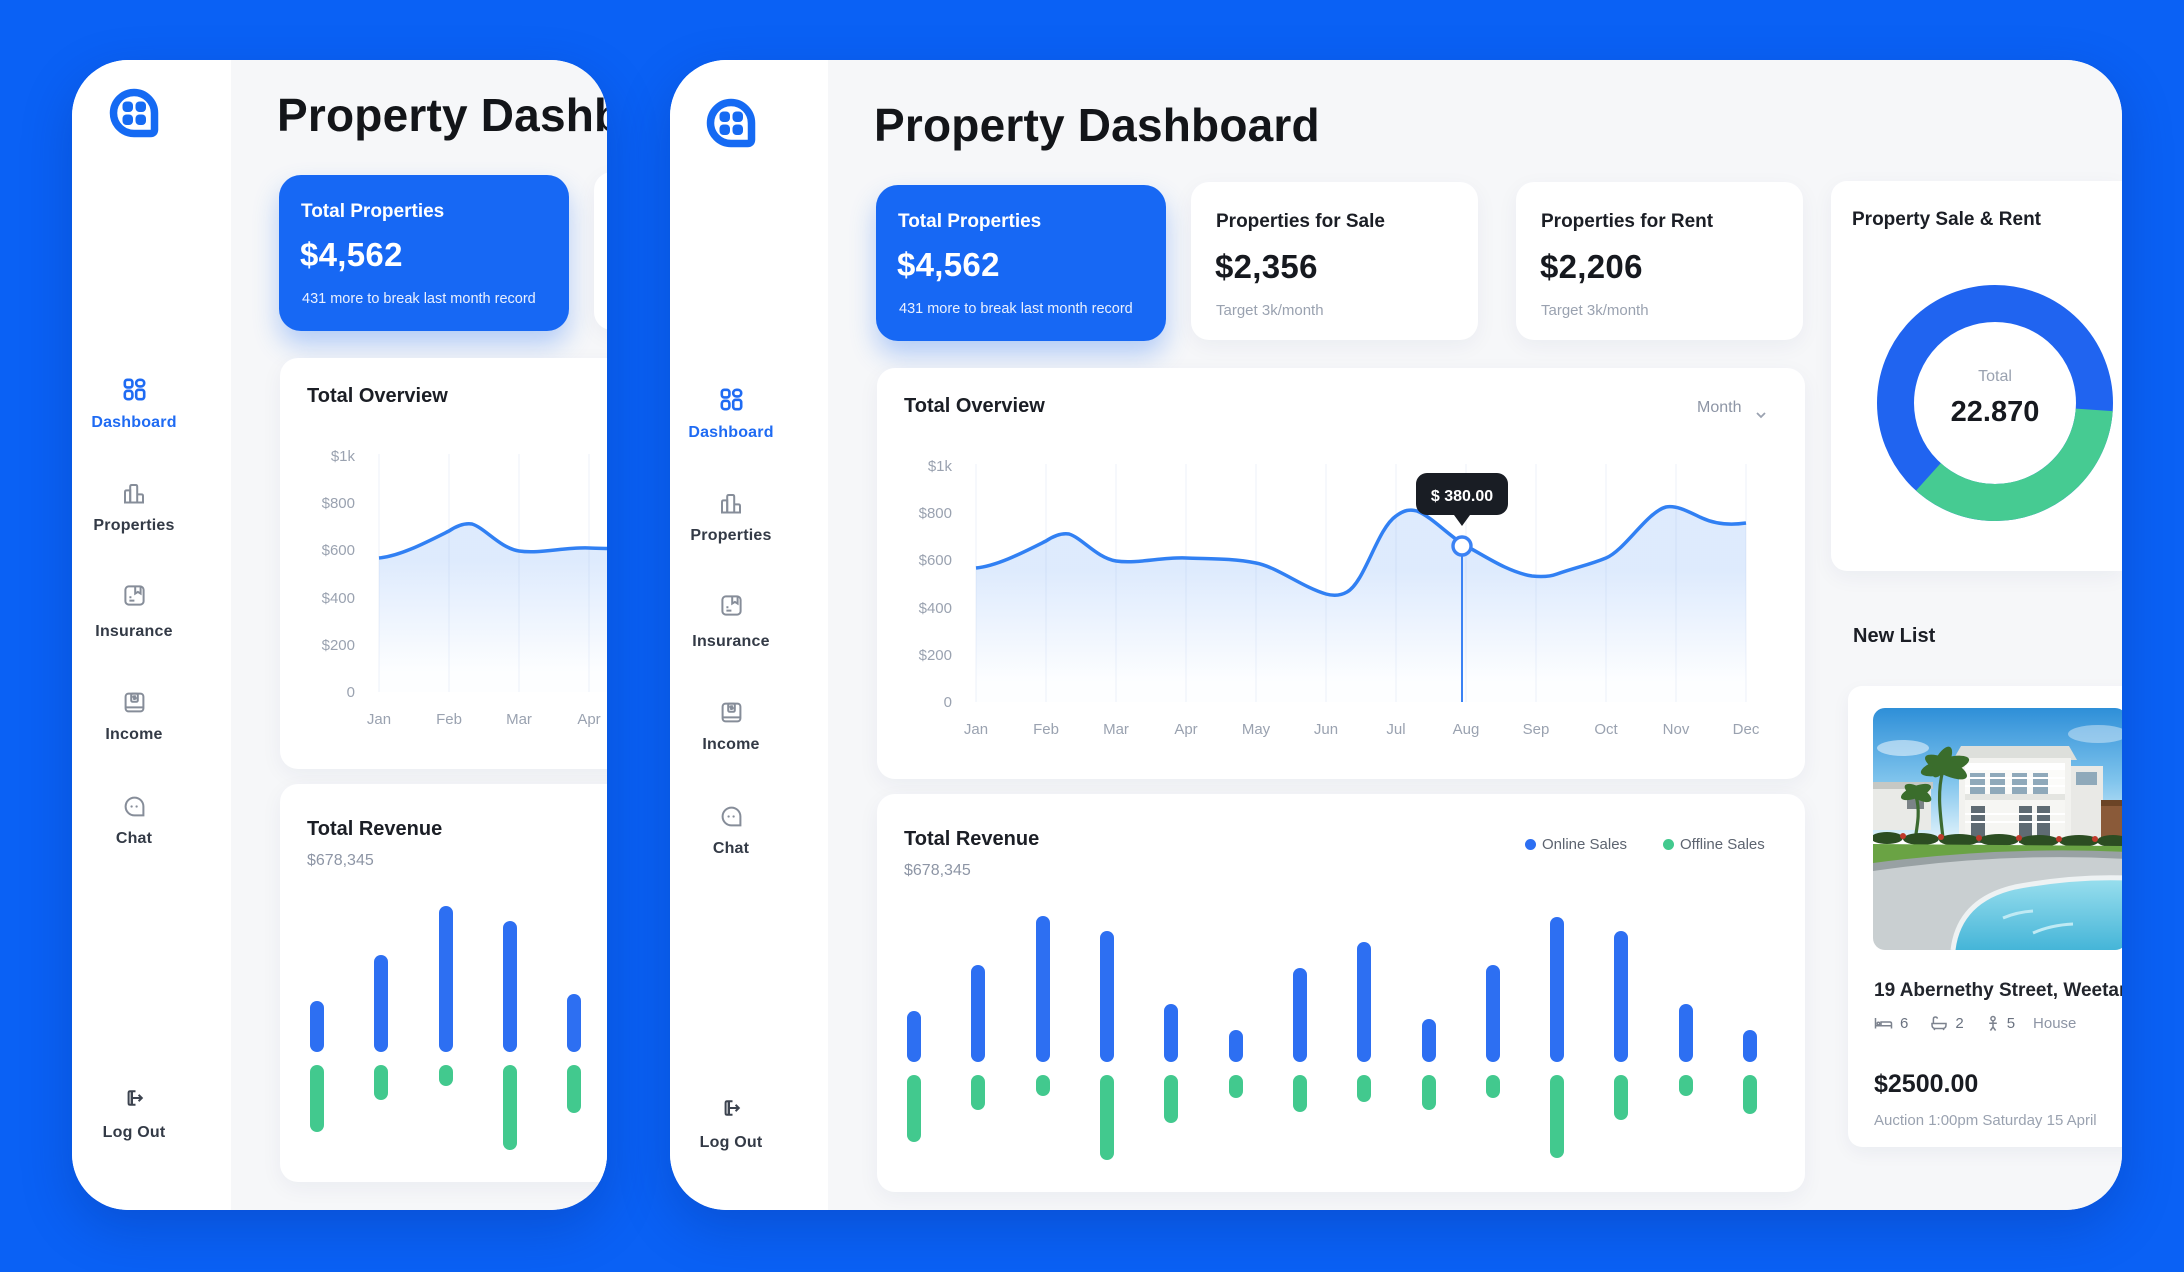  I want to click on svg-text: $ 380.00, so click(1462, 496).